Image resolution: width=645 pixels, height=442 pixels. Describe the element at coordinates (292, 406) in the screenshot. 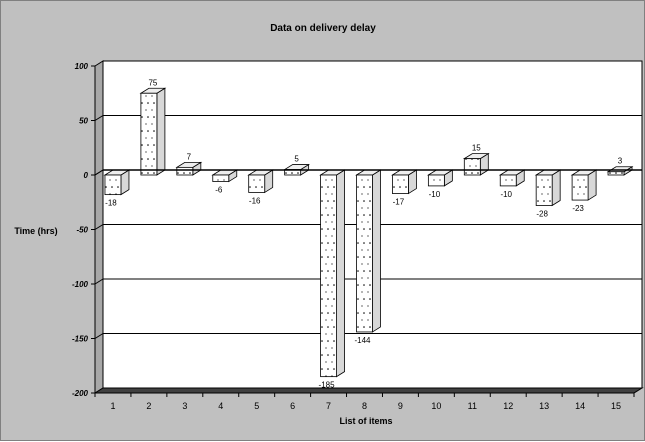

I see `x-tick-label: 6` at that location.